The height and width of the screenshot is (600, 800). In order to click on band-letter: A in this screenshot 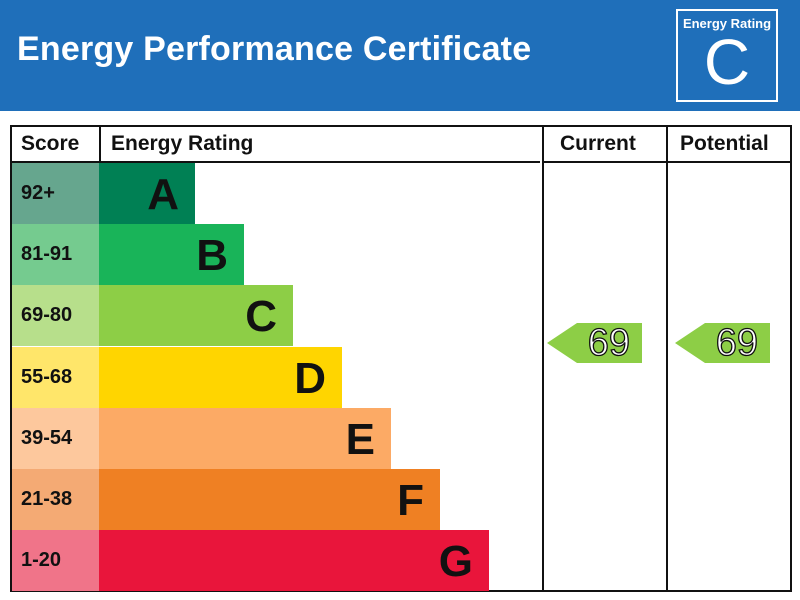, I will do `click(163, 194)`.